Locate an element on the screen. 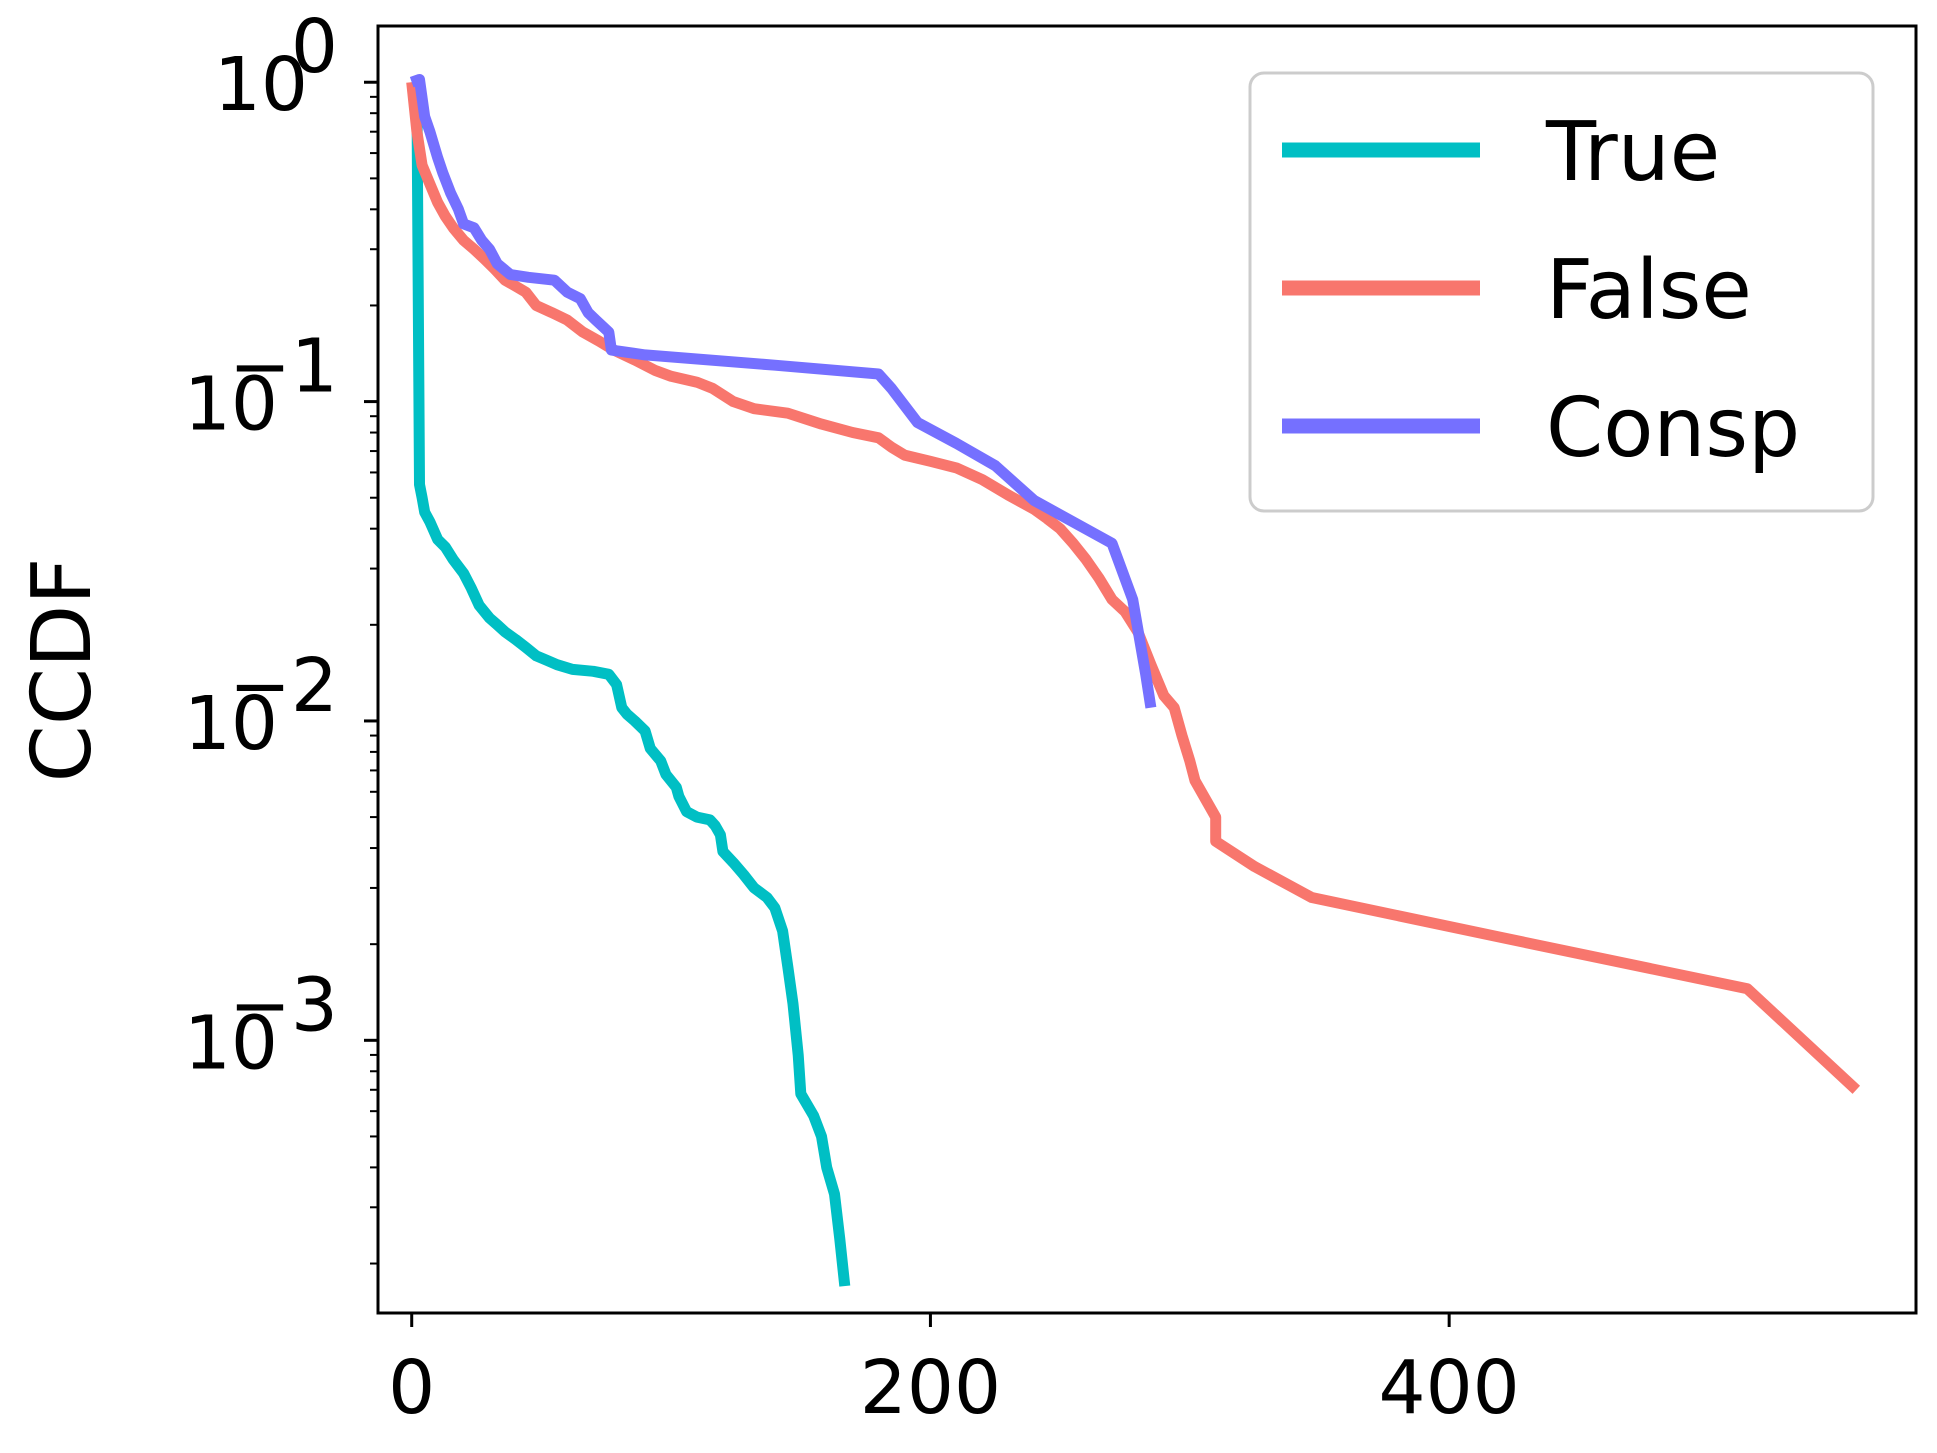  legend: True False Consp is located at coordinates (1561, 292).